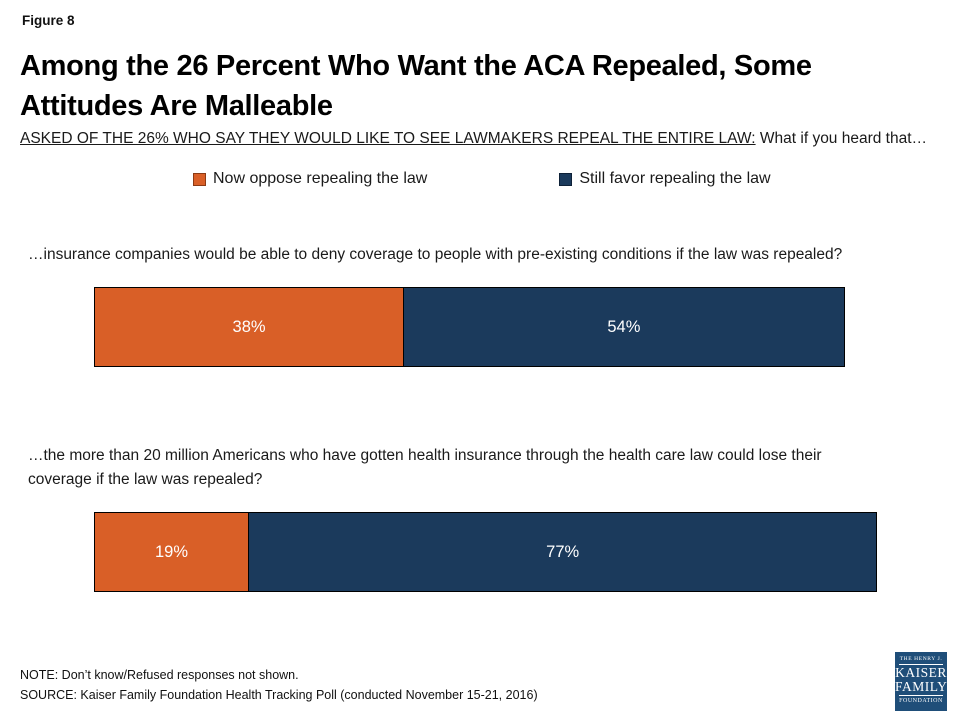  I want to click on legend-swatch-favor-icon, so click(566, 179).